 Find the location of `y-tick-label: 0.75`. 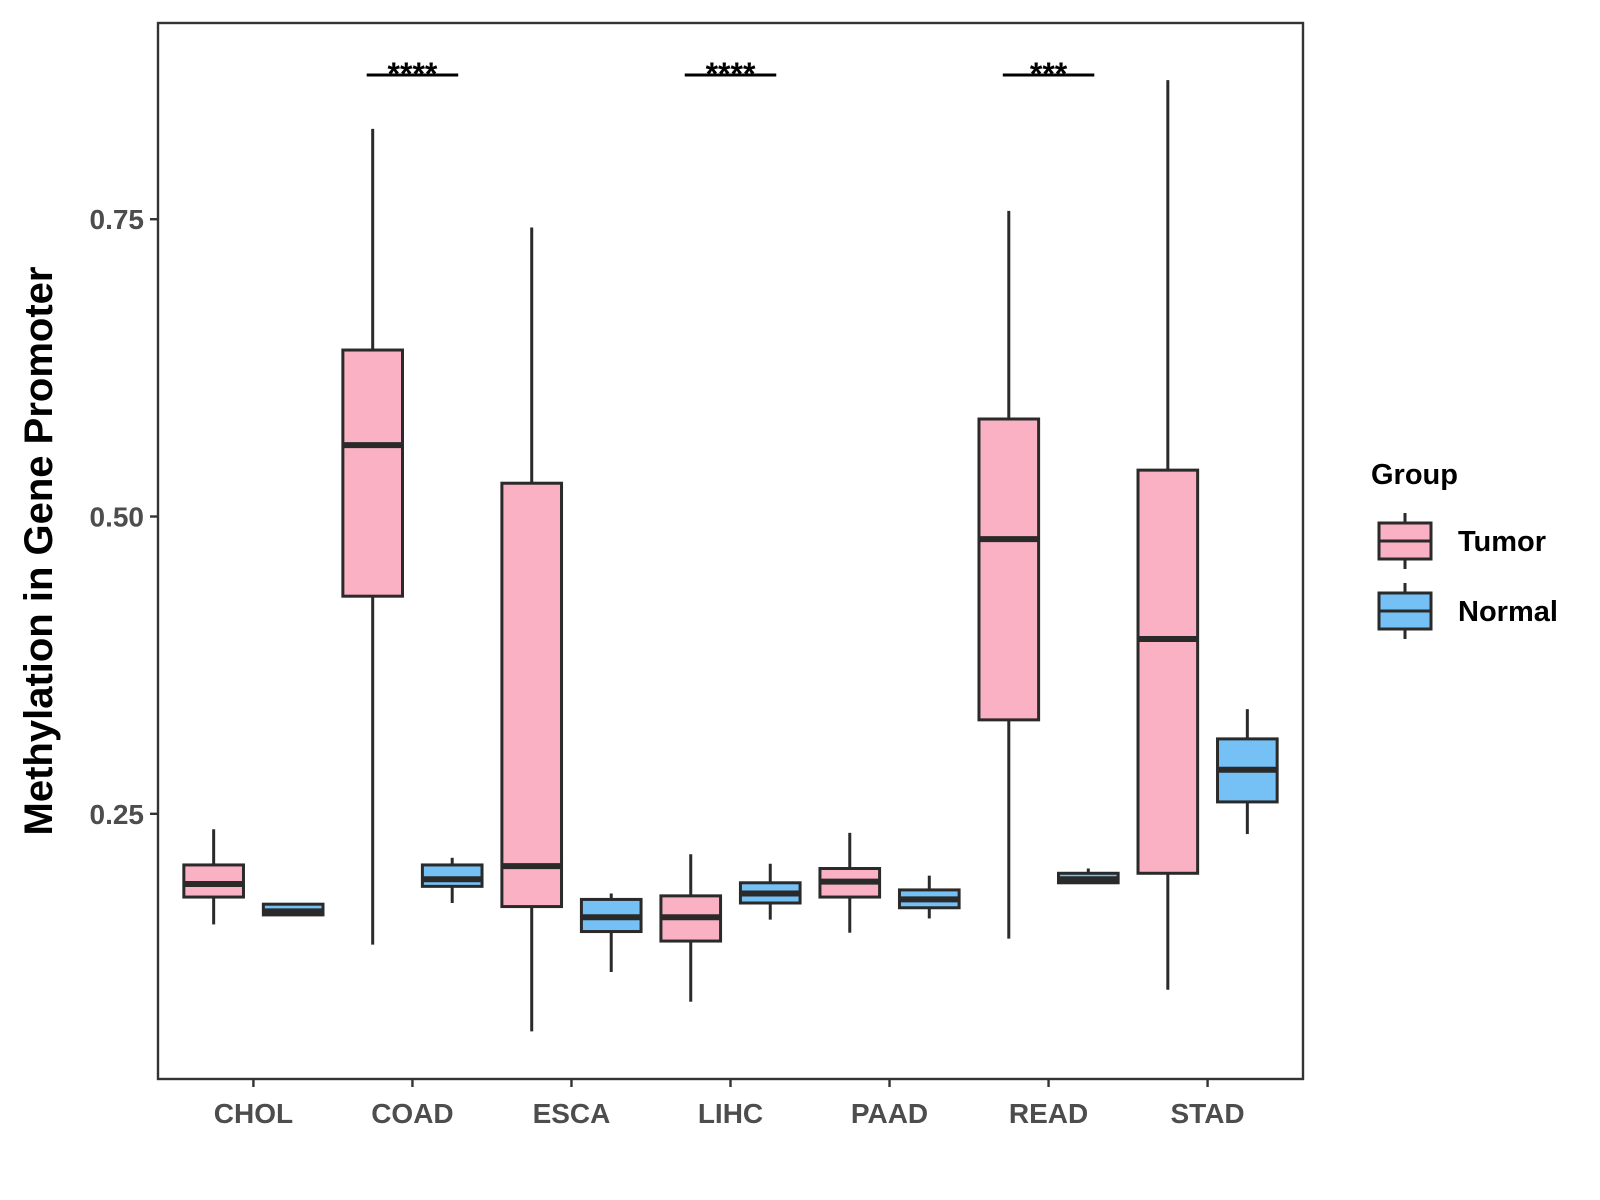

y-tick-label: 0.75 is located at coordinates (117, 219).